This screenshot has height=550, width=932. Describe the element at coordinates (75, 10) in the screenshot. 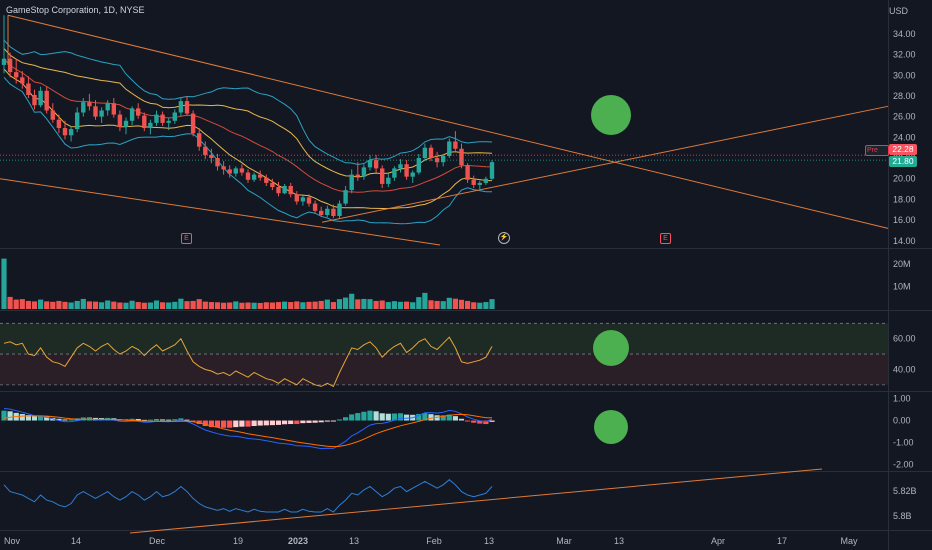

I see `symbol-title: GameStop Corporation, 1D, NYSE` at that location.